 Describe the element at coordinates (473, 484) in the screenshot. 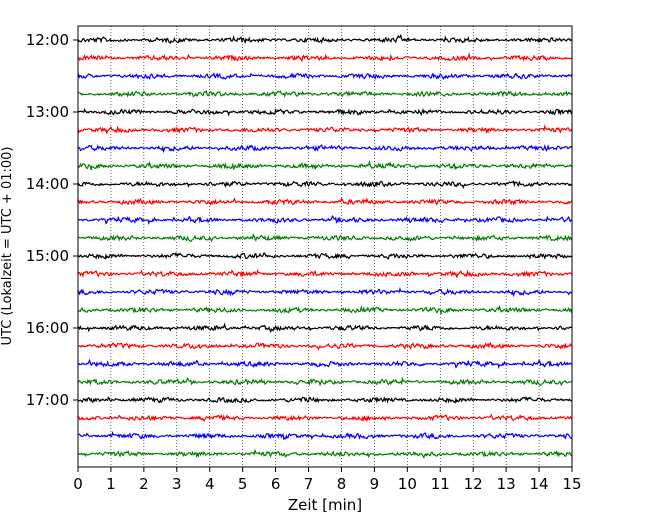

I see `x-tick-label: 12` at that location.